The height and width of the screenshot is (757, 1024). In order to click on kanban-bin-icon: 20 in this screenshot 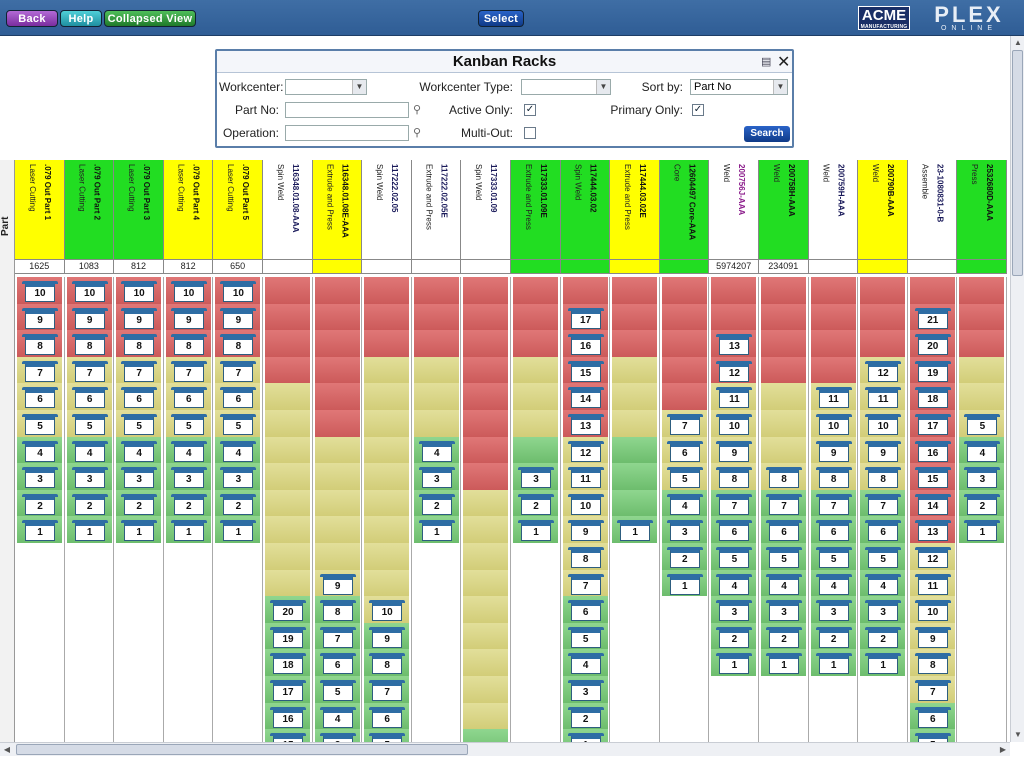, I will do `click(288, 611)`.